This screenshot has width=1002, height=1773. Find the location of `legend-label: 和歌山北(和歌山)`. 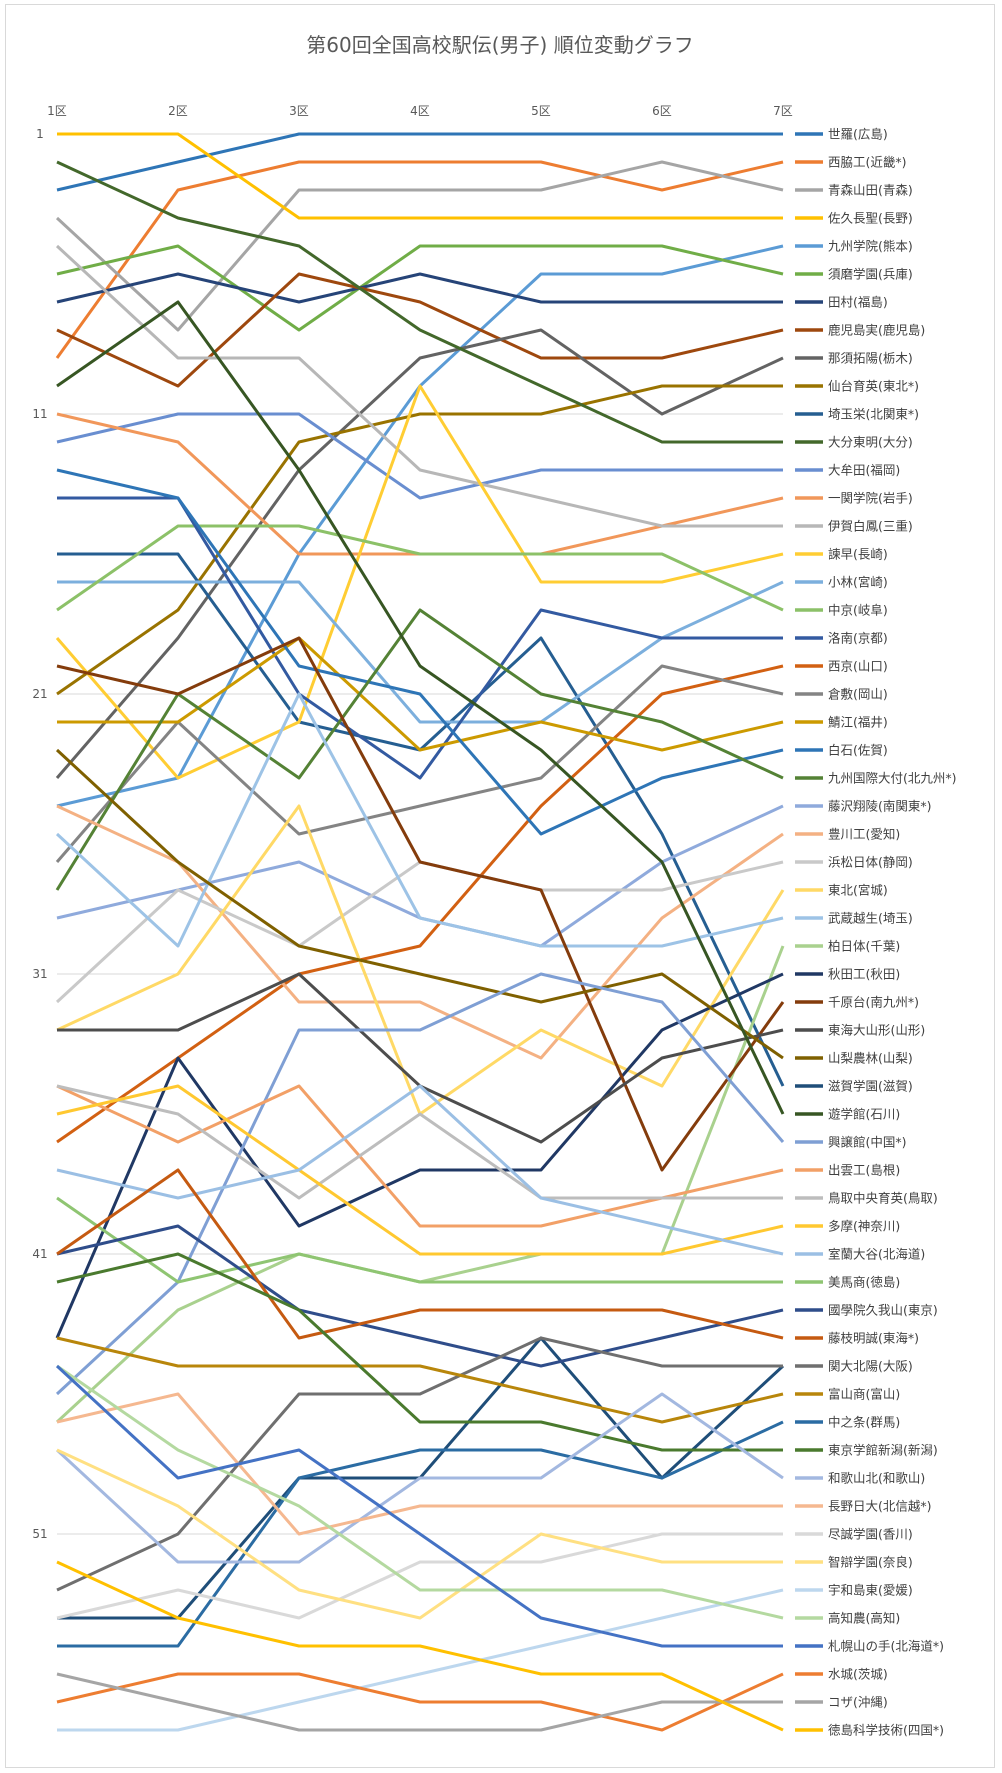

legend-label: 和歌山北(和歌山) is located at coordinates (876, 1478).